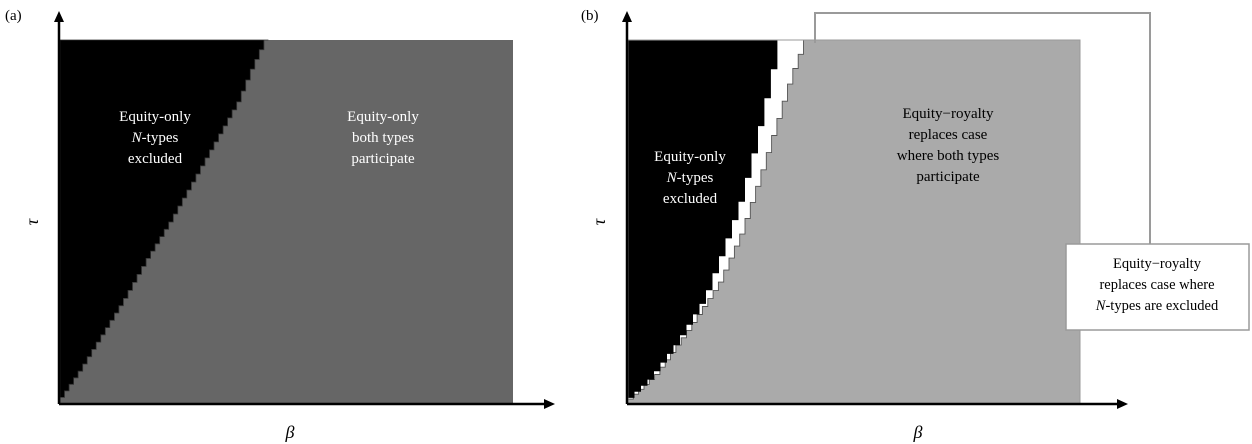 The image size is (1252, 444). I want to click on panel-a-region-both-participate-label-line-3: participate, so click(383, 159).